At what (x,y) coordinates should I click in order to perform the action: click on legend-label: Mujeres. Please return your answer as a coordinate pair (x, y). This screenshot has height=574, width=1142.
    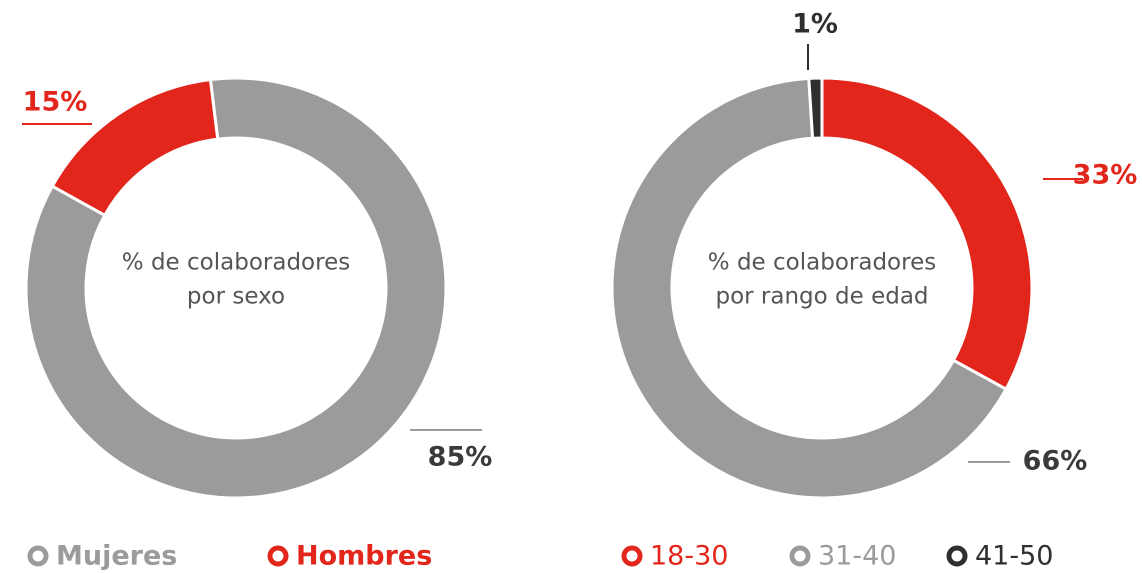
    Looking at the image, I should click on (116, 556).